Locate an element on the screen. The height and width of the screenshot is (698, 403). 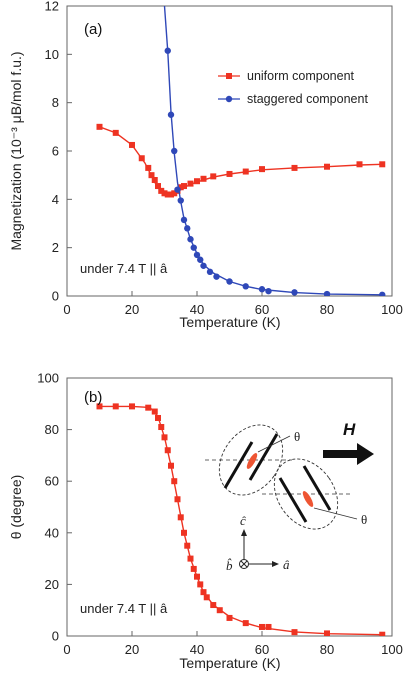
y-tick-label-b-40: 40 is located at coordinates (52, 532).